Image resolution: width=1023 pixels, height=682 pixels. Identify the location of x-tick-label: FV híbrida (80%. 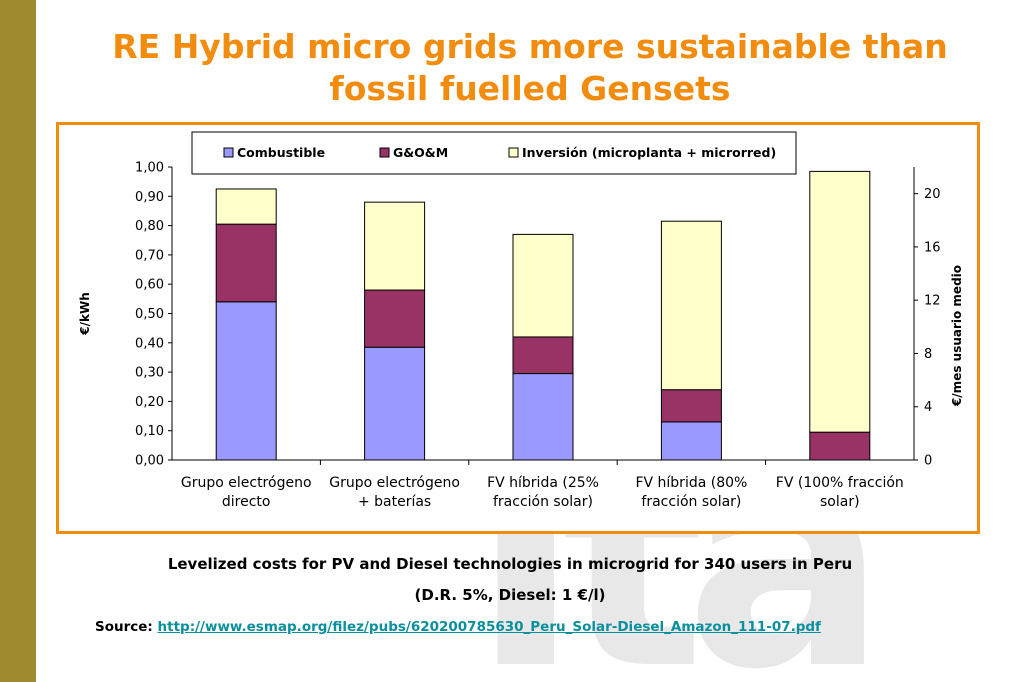
(691, 483).